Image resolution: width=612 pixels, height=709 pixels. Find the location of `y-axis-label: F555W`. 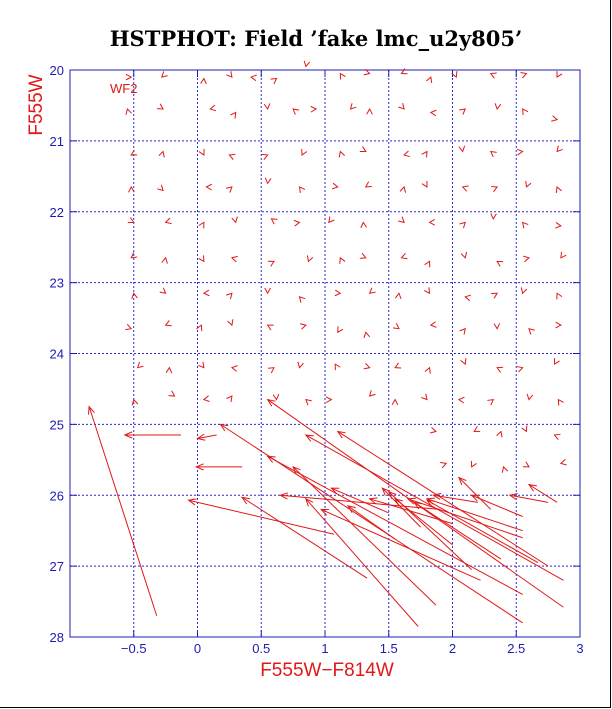

y-axis-label: F555W is located at coordinates (36, 104).